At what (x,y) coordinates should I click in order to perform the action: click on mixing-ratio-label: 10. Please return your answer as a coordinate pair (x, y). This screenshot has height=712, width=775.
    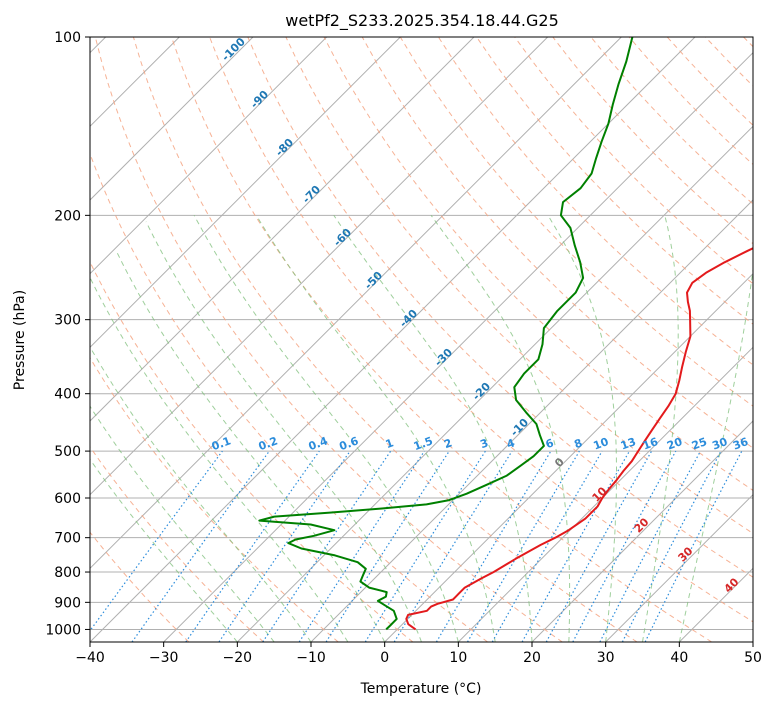
    Looking at the image, I should click on (601, 444).